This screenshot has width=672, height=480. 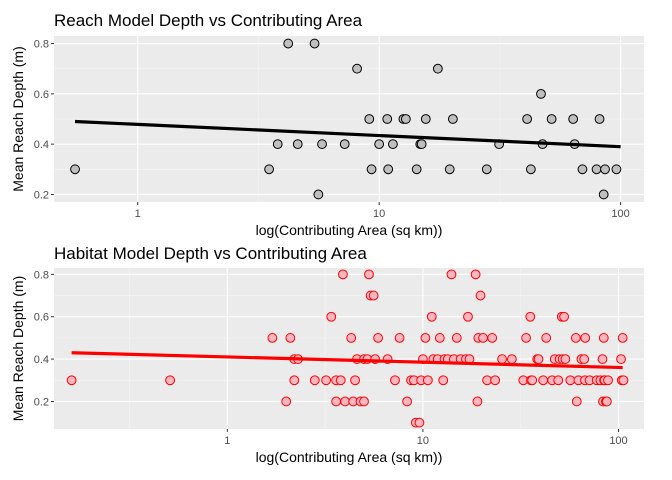 What do you see at coordinates (208, 20) in the screenshot?
I see `chart-title: Reach Model Depth vs Contributing Area` at bounding box center [208, 20].